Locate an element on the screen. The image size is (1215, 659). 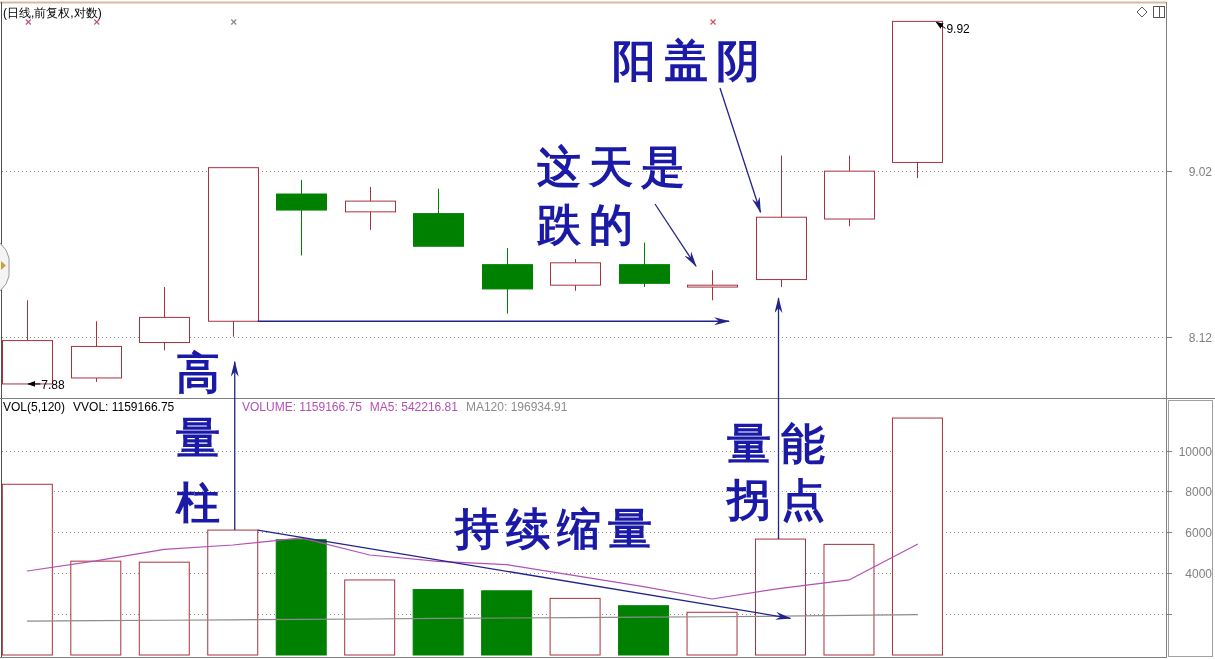
y-tick-label: 8.12 is located at coordinates (1200, 337).